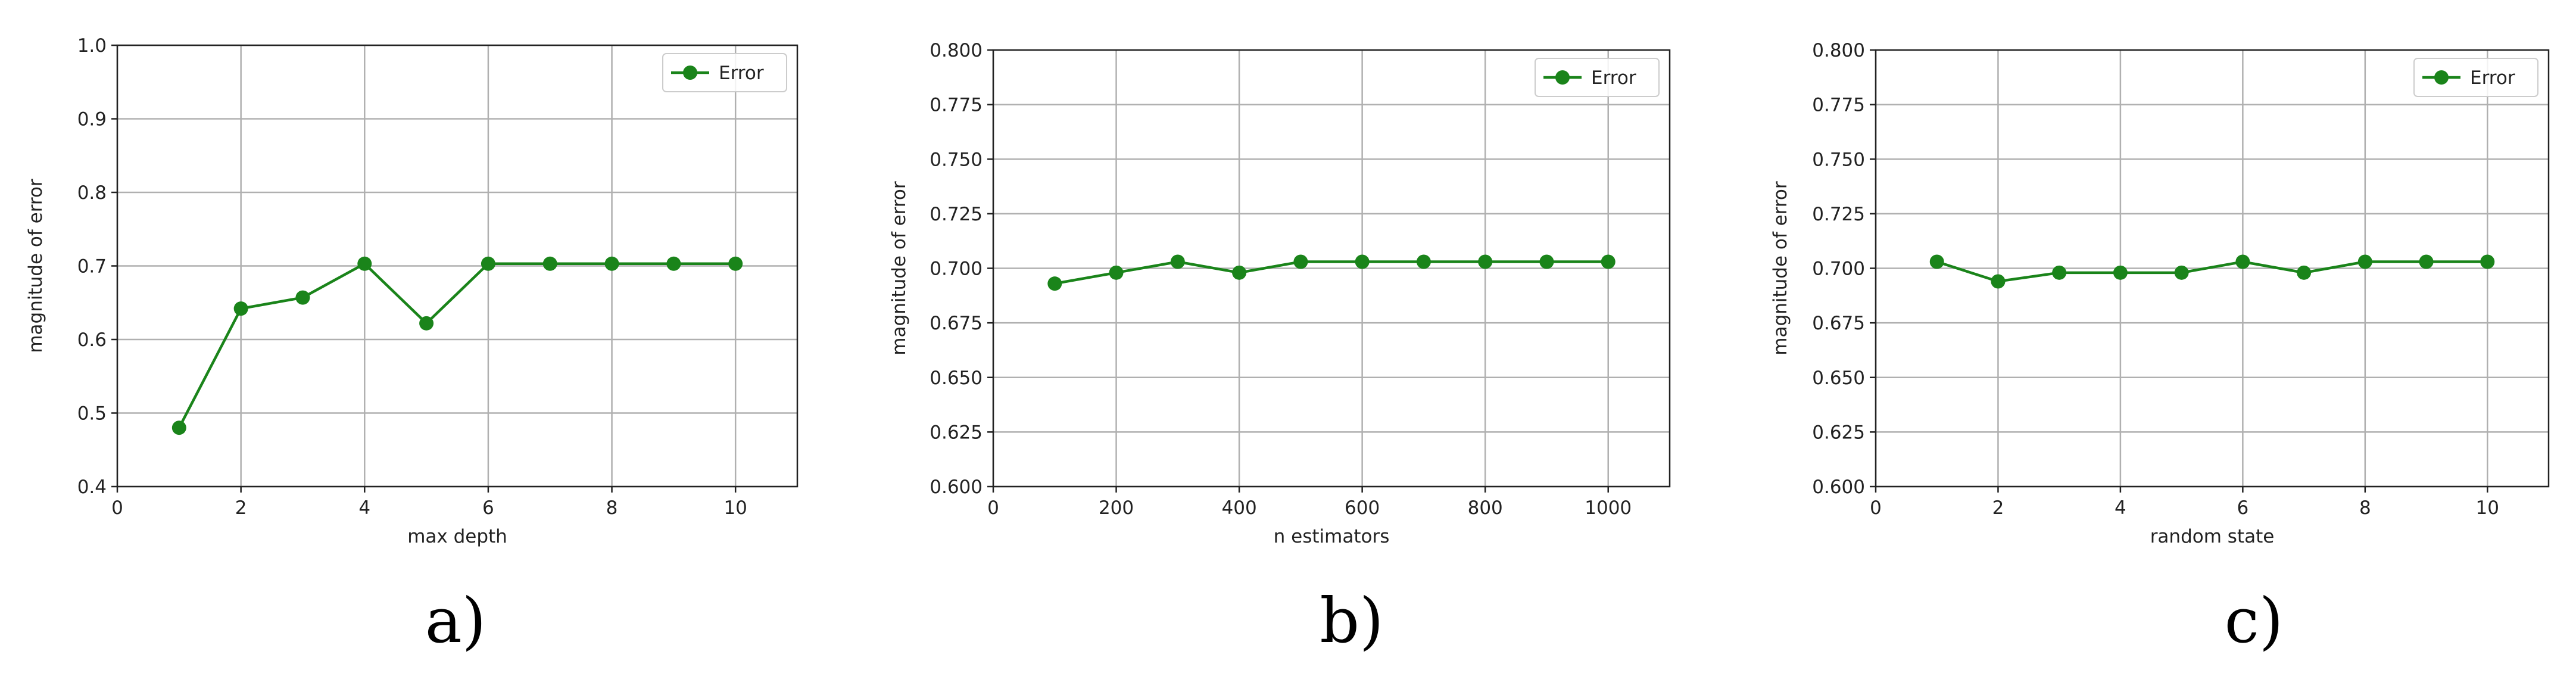 The width and height of the screenshot is (2576, 673). Describe the element at coordinates (456, 620) in the screenshot. I see `caption-a: a)` at that location.